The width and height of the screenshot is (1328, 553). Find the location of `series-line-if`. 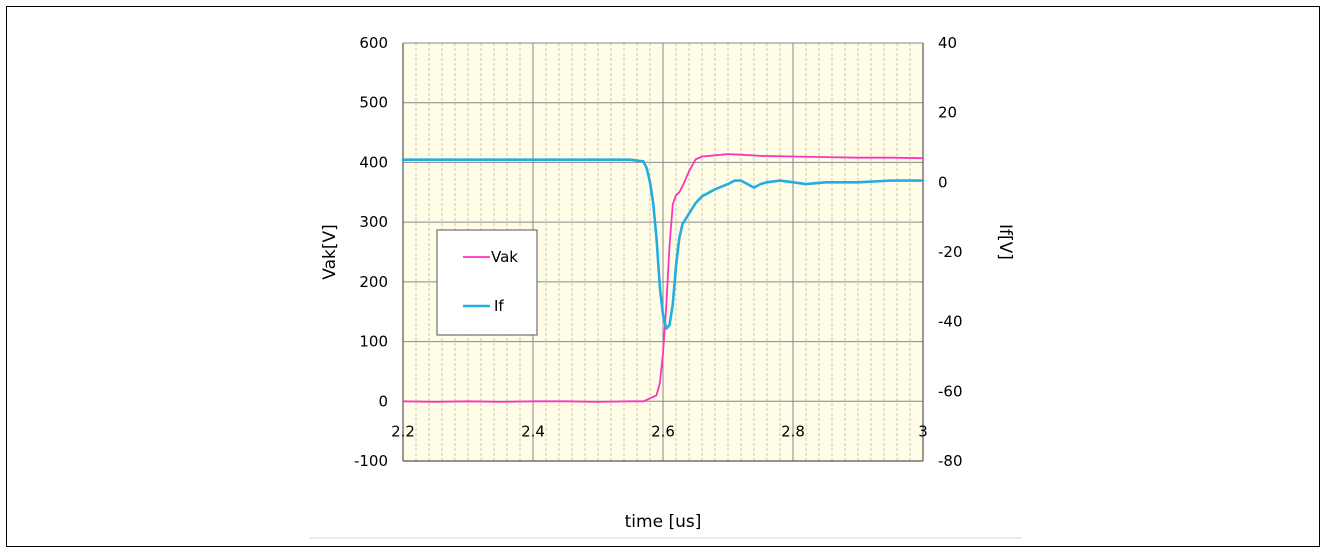

series-line-if is located at coordinates (663, 244).